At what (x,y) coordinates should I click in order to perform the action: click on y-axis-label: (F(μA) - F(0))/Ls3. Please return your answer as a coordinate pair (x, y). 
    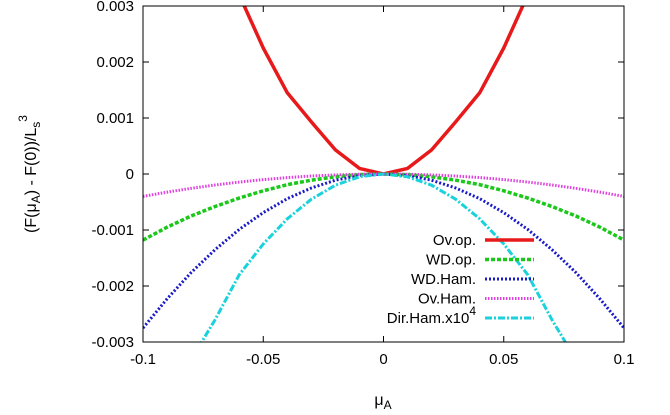
    Looking at the image, I should click on (29, 174).